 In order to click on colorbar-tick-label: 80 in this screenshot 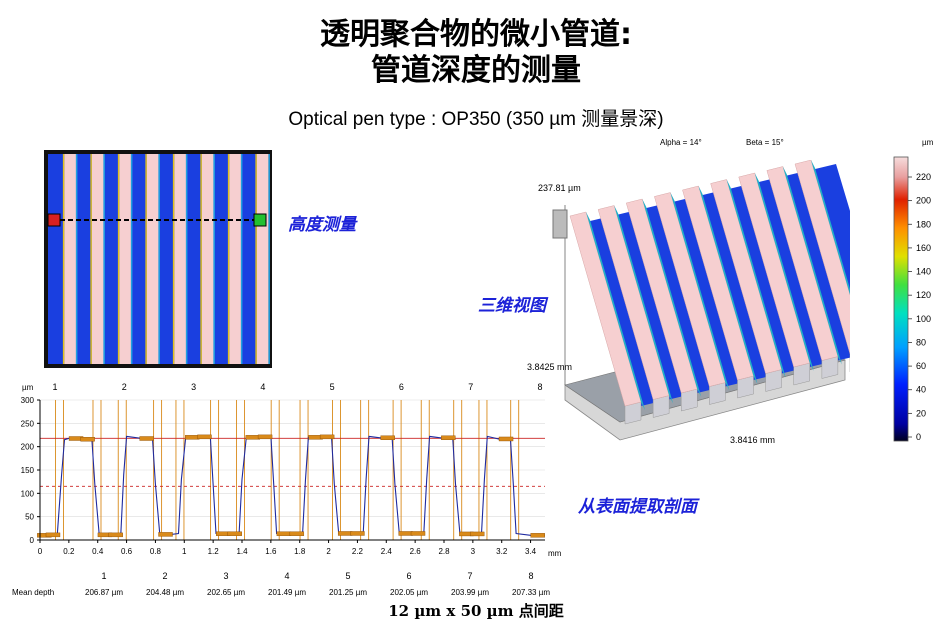, I will do `click(921, 342)`.